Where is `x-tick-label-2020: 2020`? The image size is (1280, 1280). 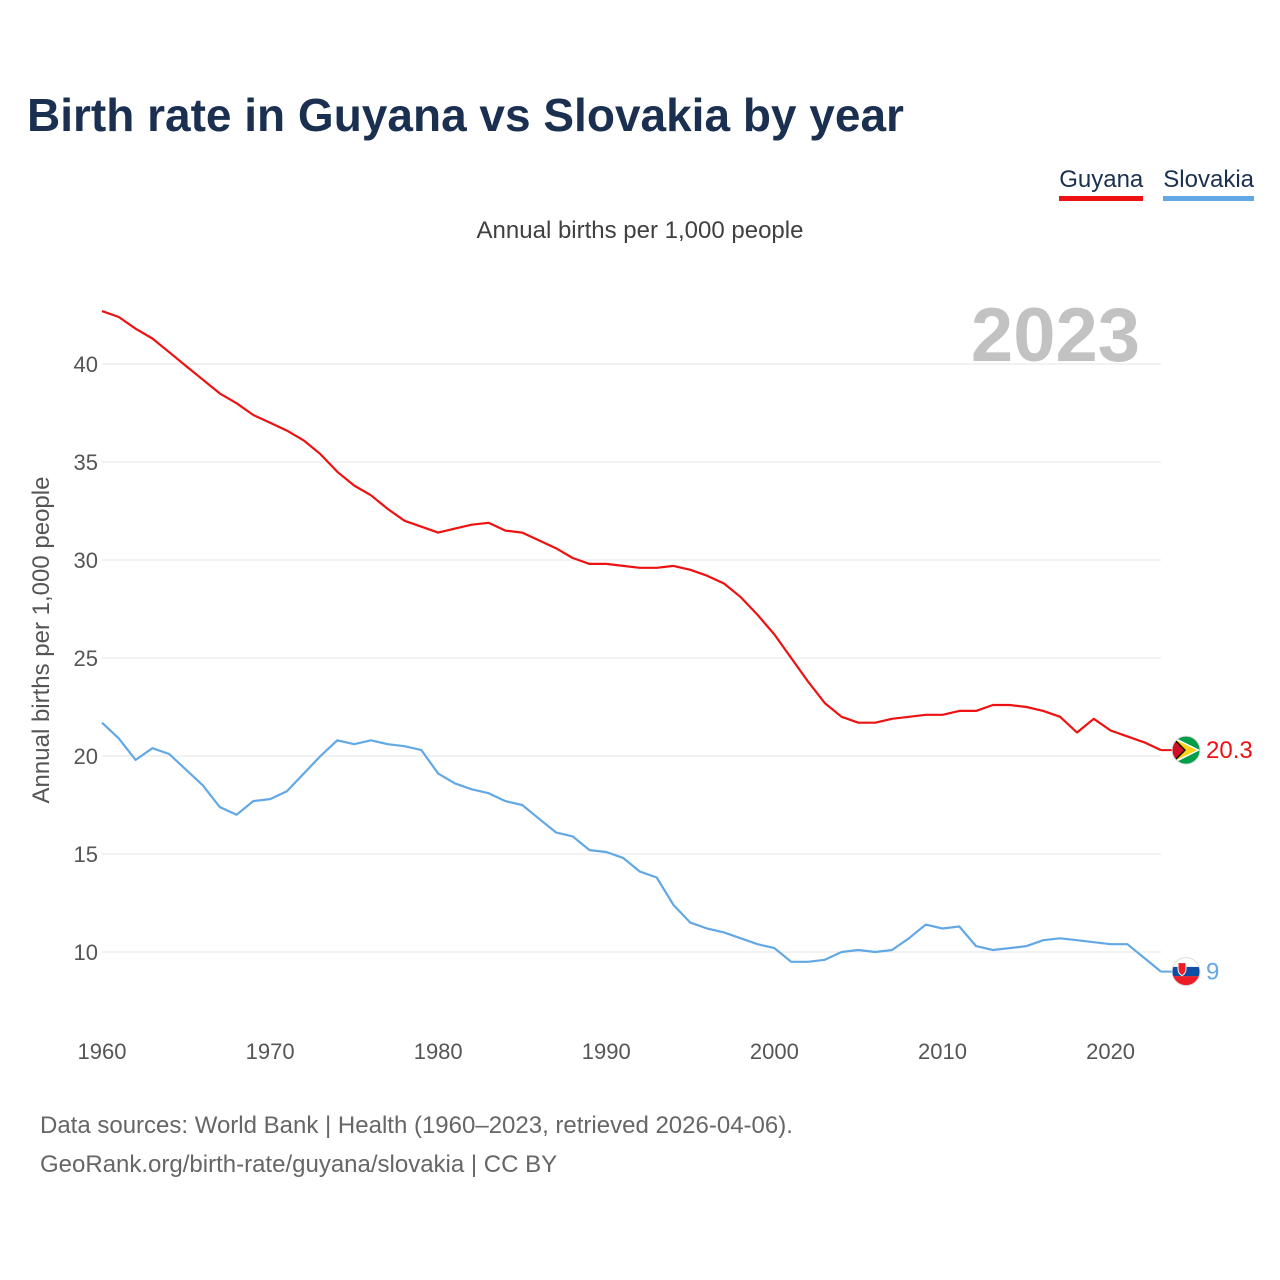 x-tick-label-2020: 2020 is located at coordinates (1110, 1051).